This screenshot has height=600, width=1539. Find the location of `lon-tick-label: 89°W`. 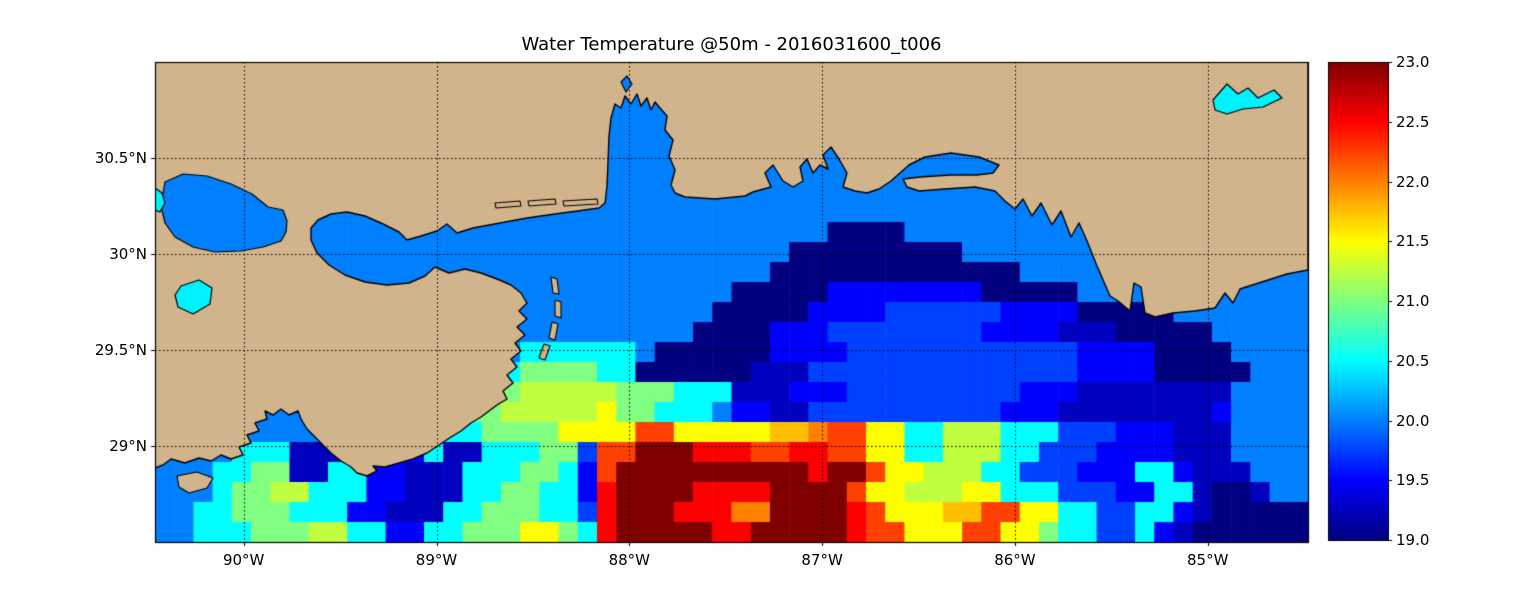

lon-tick-label: 89°W is located at coordinates (436, 560).